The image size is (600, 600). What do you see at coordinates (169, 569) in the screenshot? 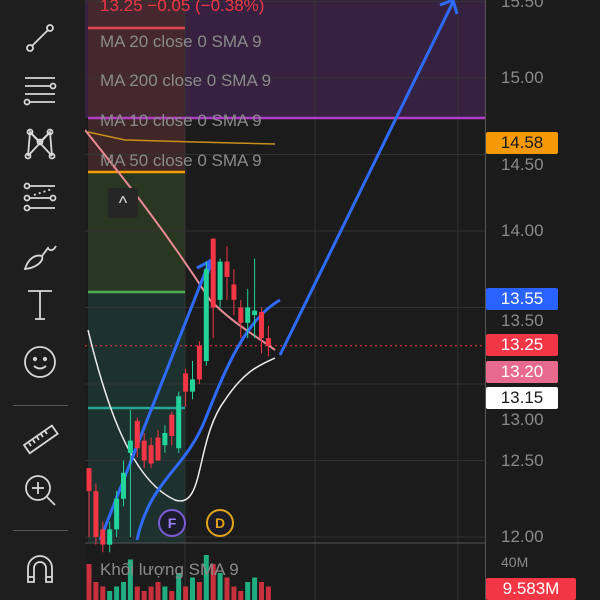
I see `volume-label: Khối lượng SMA 9` at bounding box center [169, 569].